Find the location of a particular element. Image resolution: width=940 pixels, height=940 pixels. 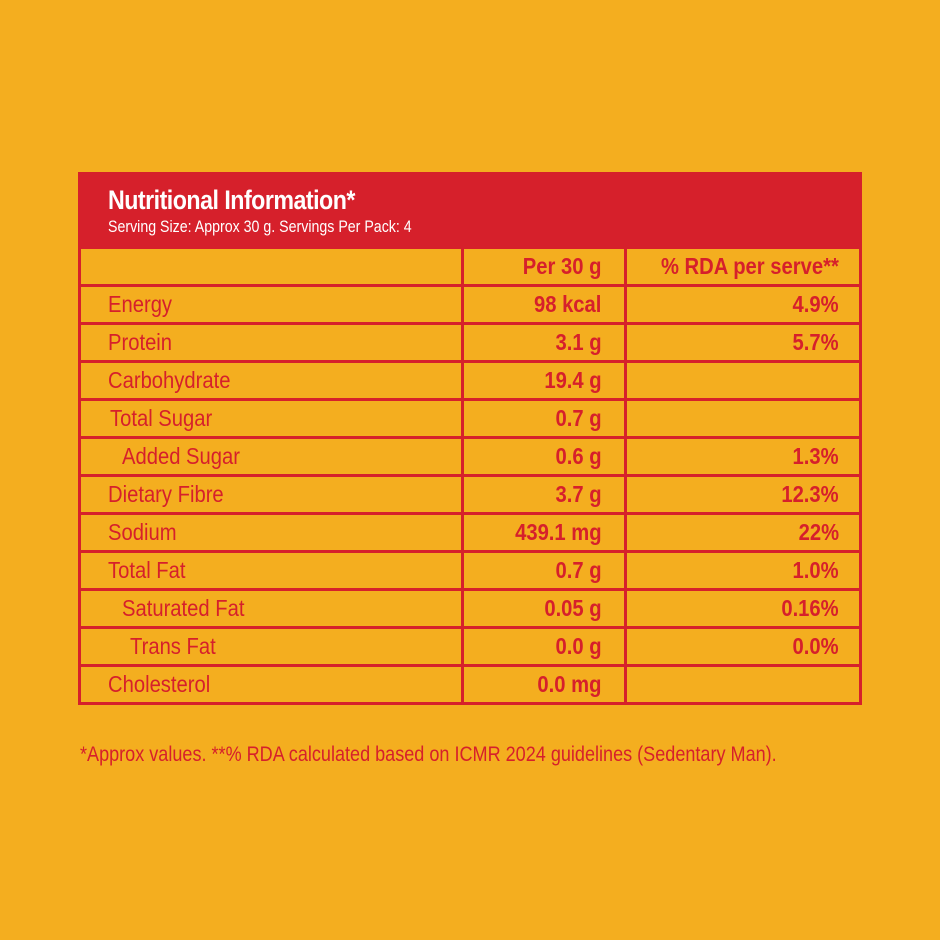

nutrient-name: Saturated Fat is located at coordinates (272, 608).